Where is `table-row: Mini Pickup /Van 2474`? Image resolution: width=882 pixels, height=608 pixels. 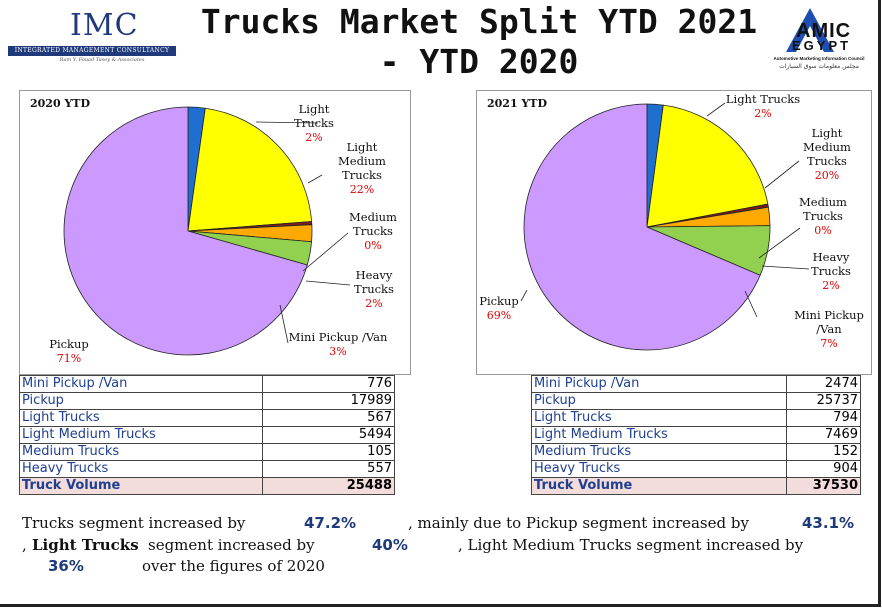
table-row: Mini Pickup /Van 2474 is located at coordinates (696, 384).